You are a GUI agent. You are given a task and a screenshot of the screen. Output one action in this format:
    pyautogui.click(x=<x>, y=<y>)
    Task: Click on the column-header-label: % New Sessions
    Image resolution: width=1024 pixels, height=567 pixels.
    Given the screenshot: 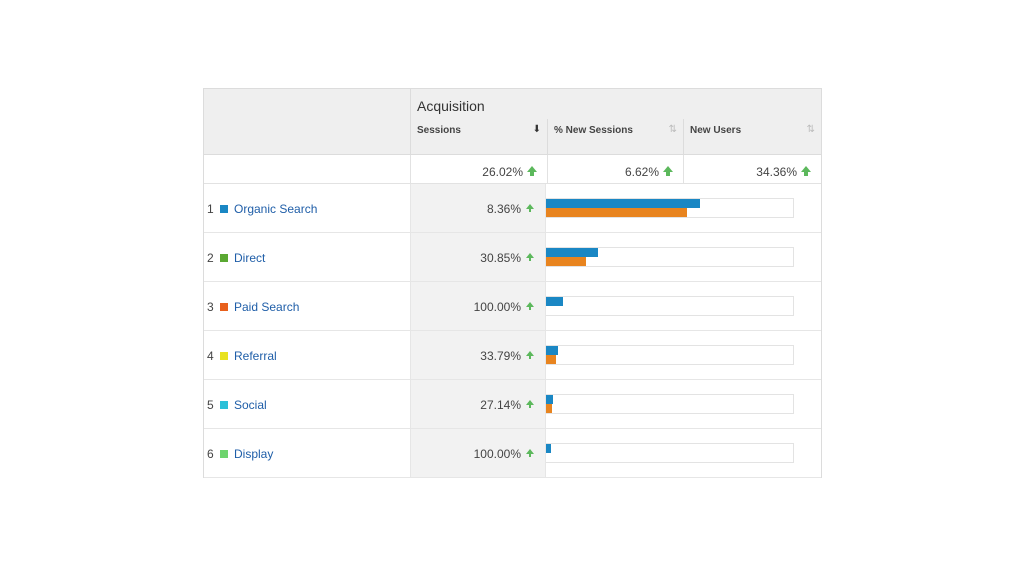 What is the action you would take?
    pyautogui.click(x=593, y=130)
    